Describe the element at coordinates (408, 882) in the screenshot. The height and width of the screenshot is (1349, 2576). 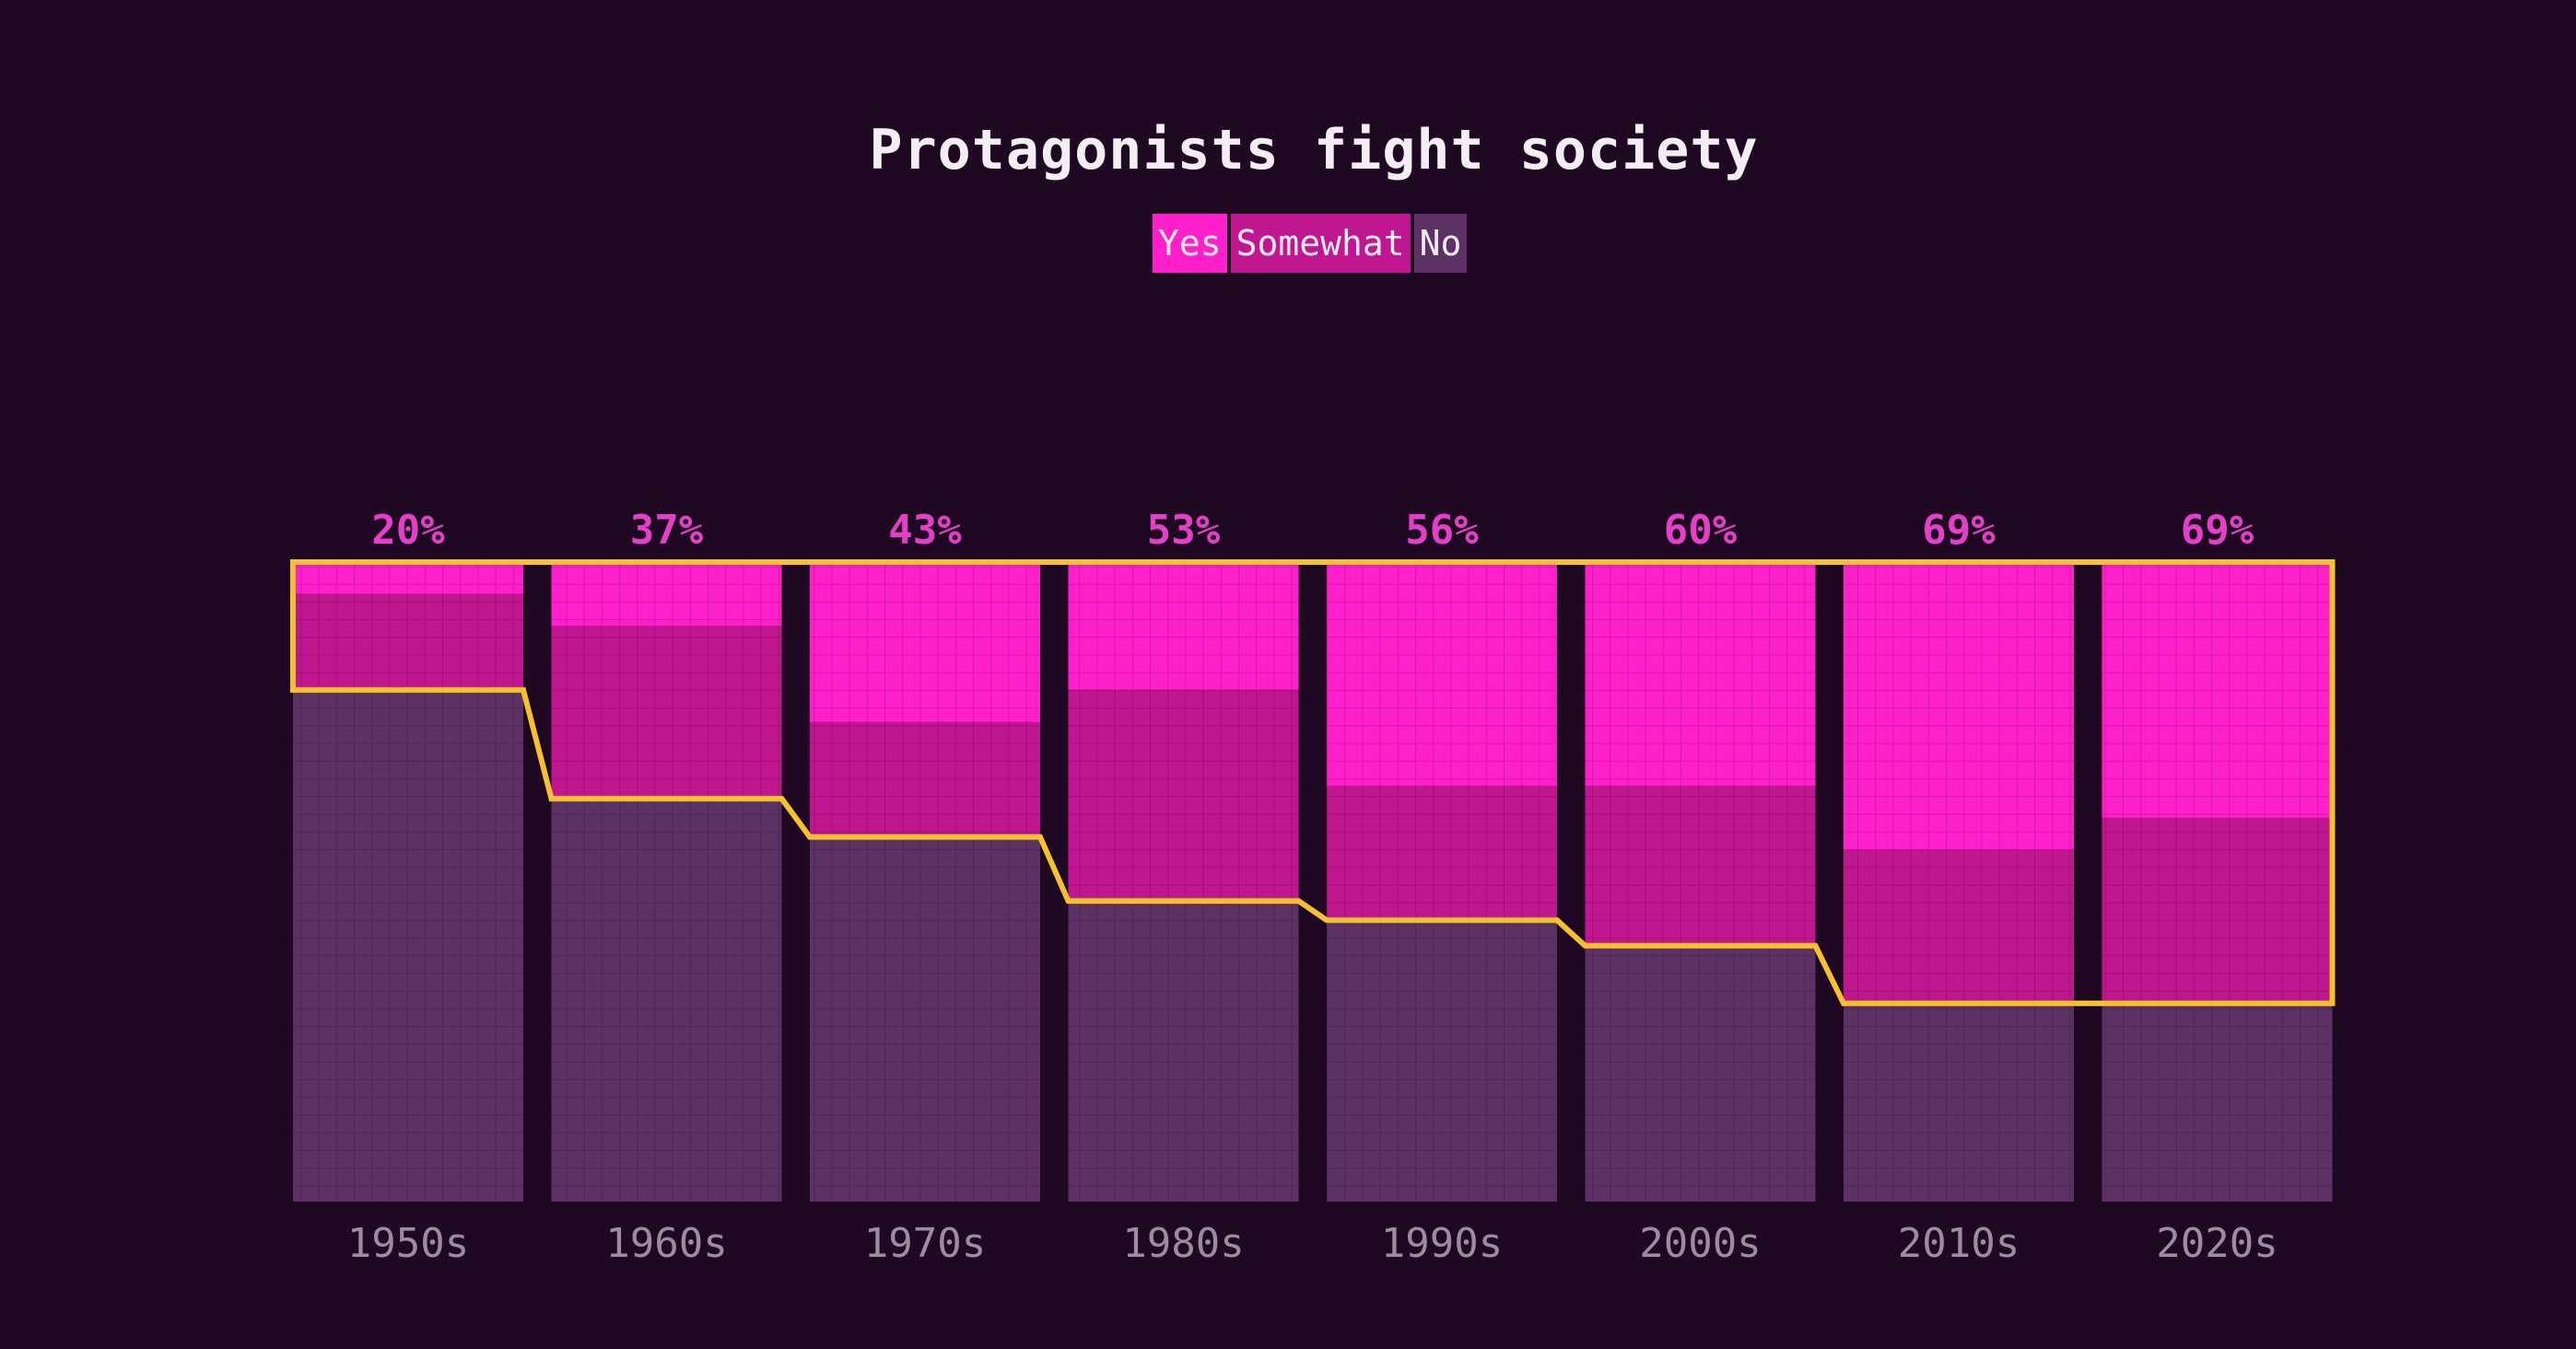
I see `bar-grid-1950s` at that location.